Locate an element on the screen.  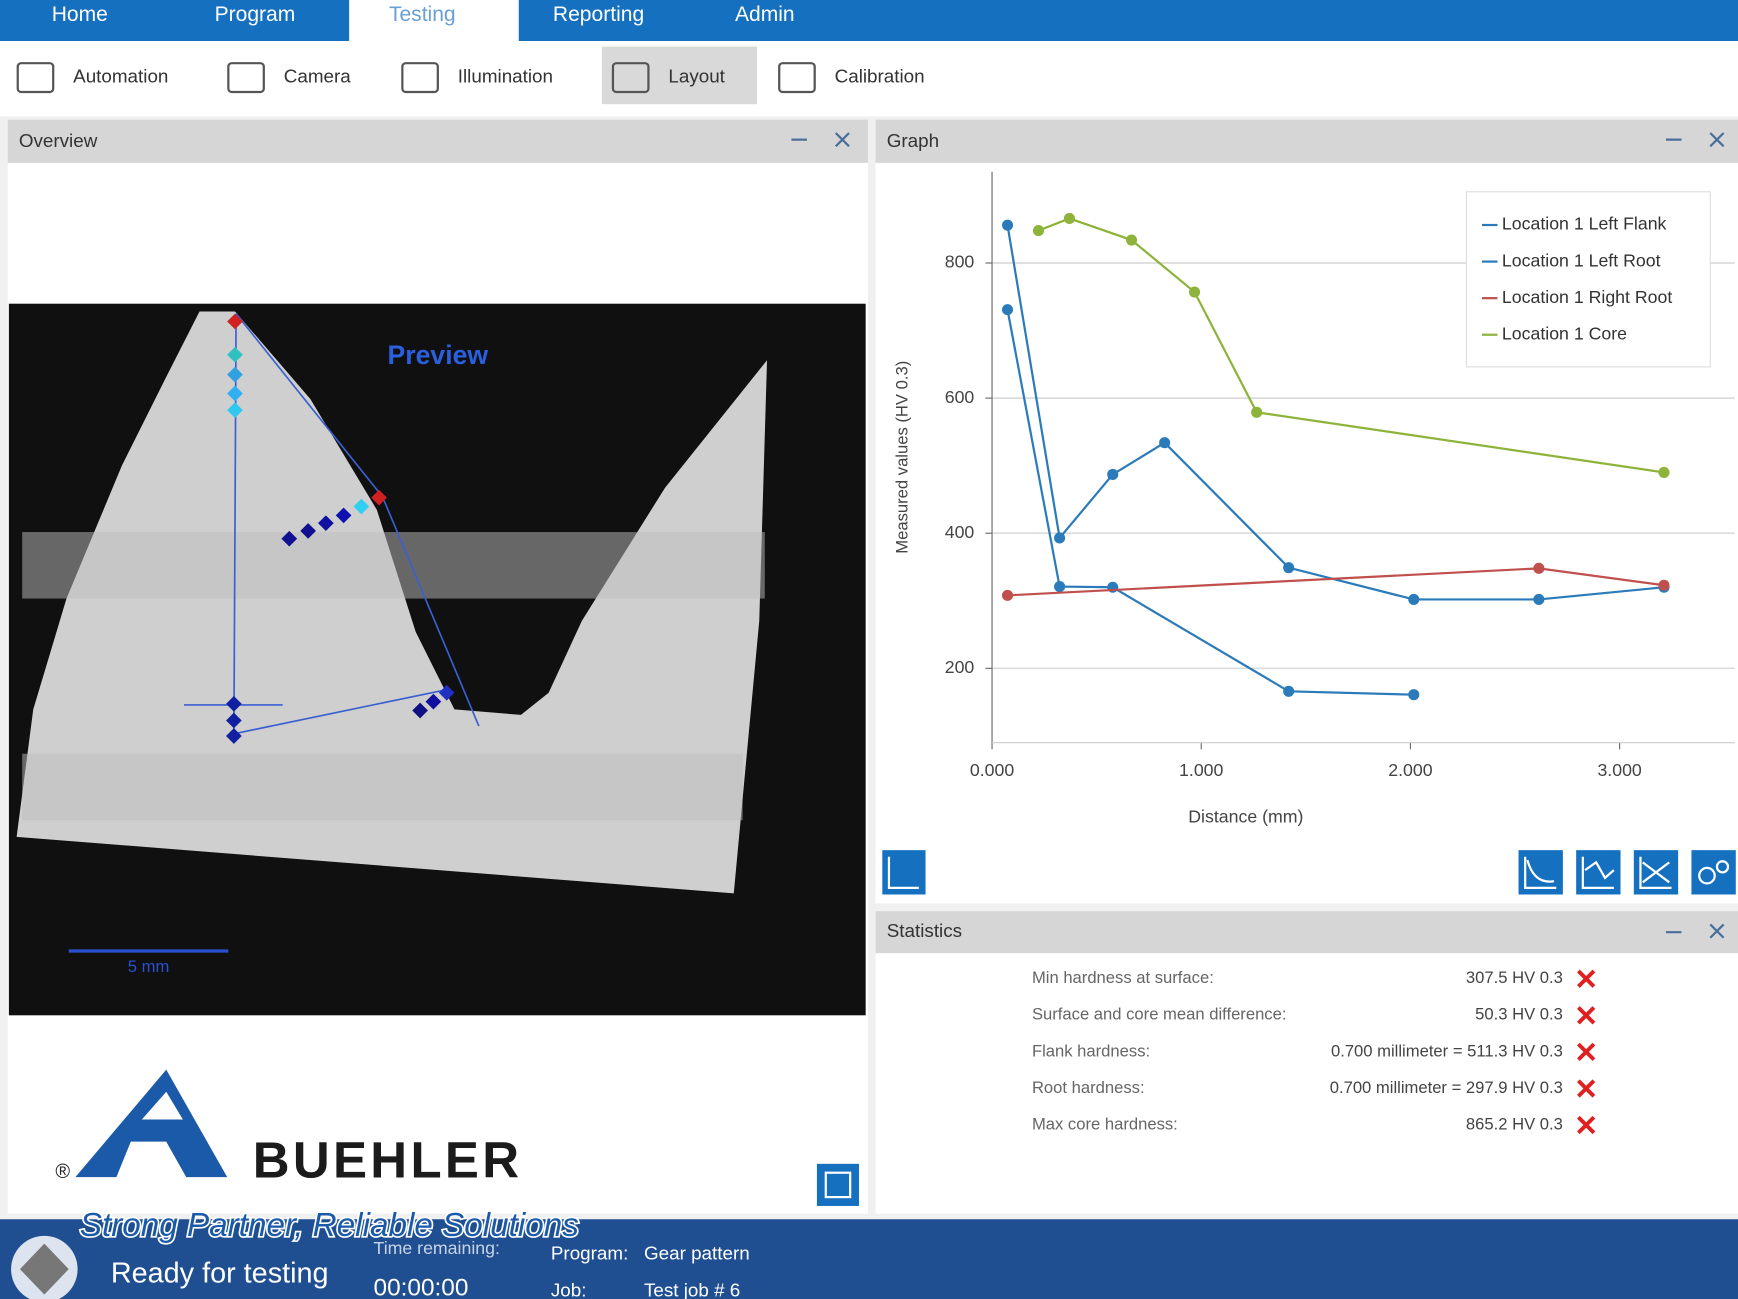
toolbar-item: Automation is located at coordinates (120, 76).